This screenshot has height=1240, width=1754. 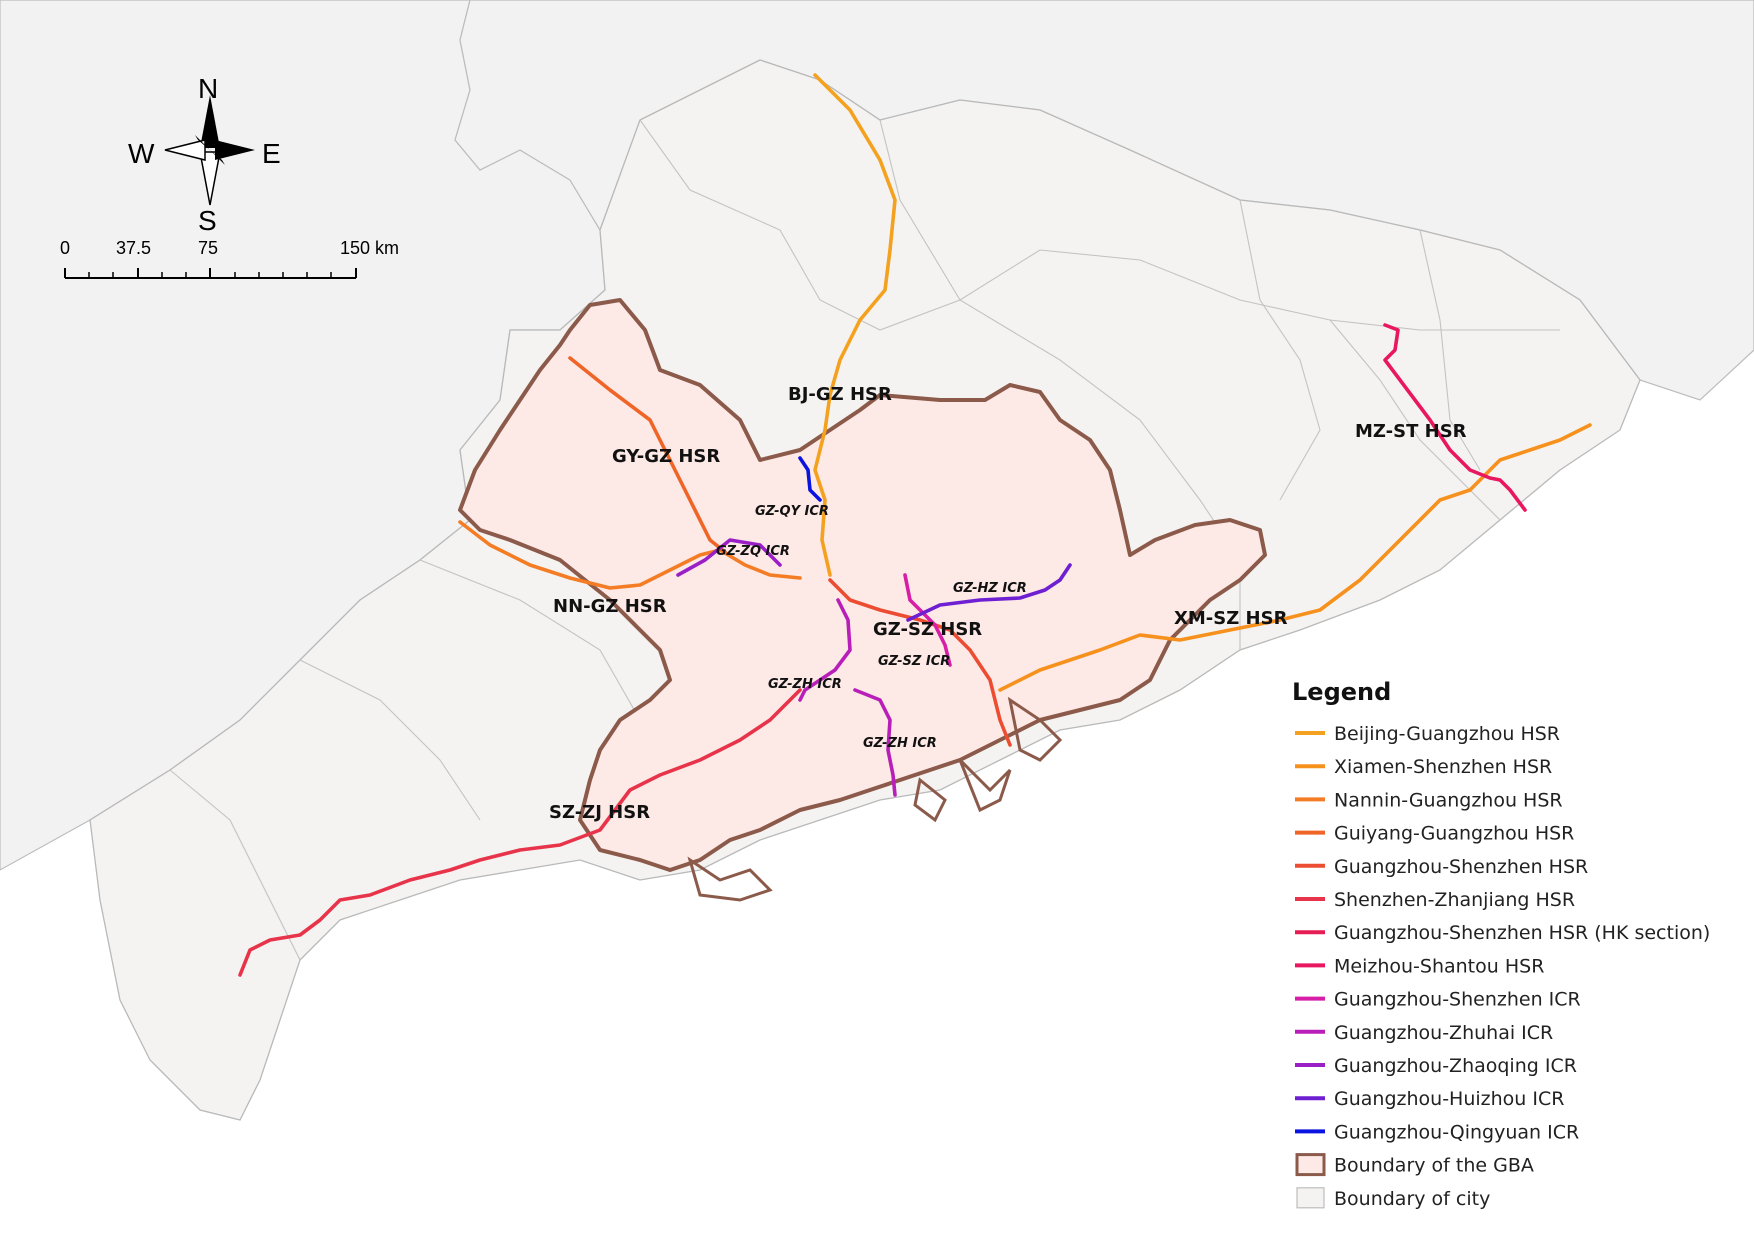 What do you see at coordinates (666, 456) in the screenshot?
I see `label-gy-gz-hsr: GY-GZ HSR` at bounding box center [666, 456].